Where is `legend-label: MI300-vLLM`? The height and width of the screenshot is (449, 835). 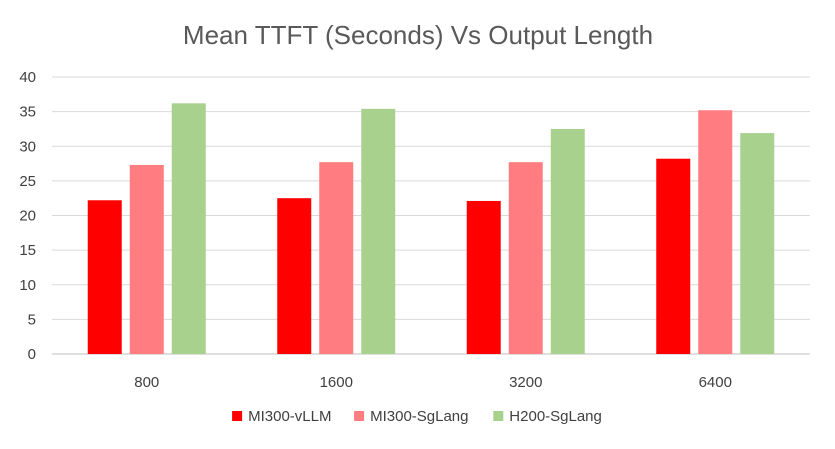
legend-label: MI300-vLLM is located at coordinates (289, 416).